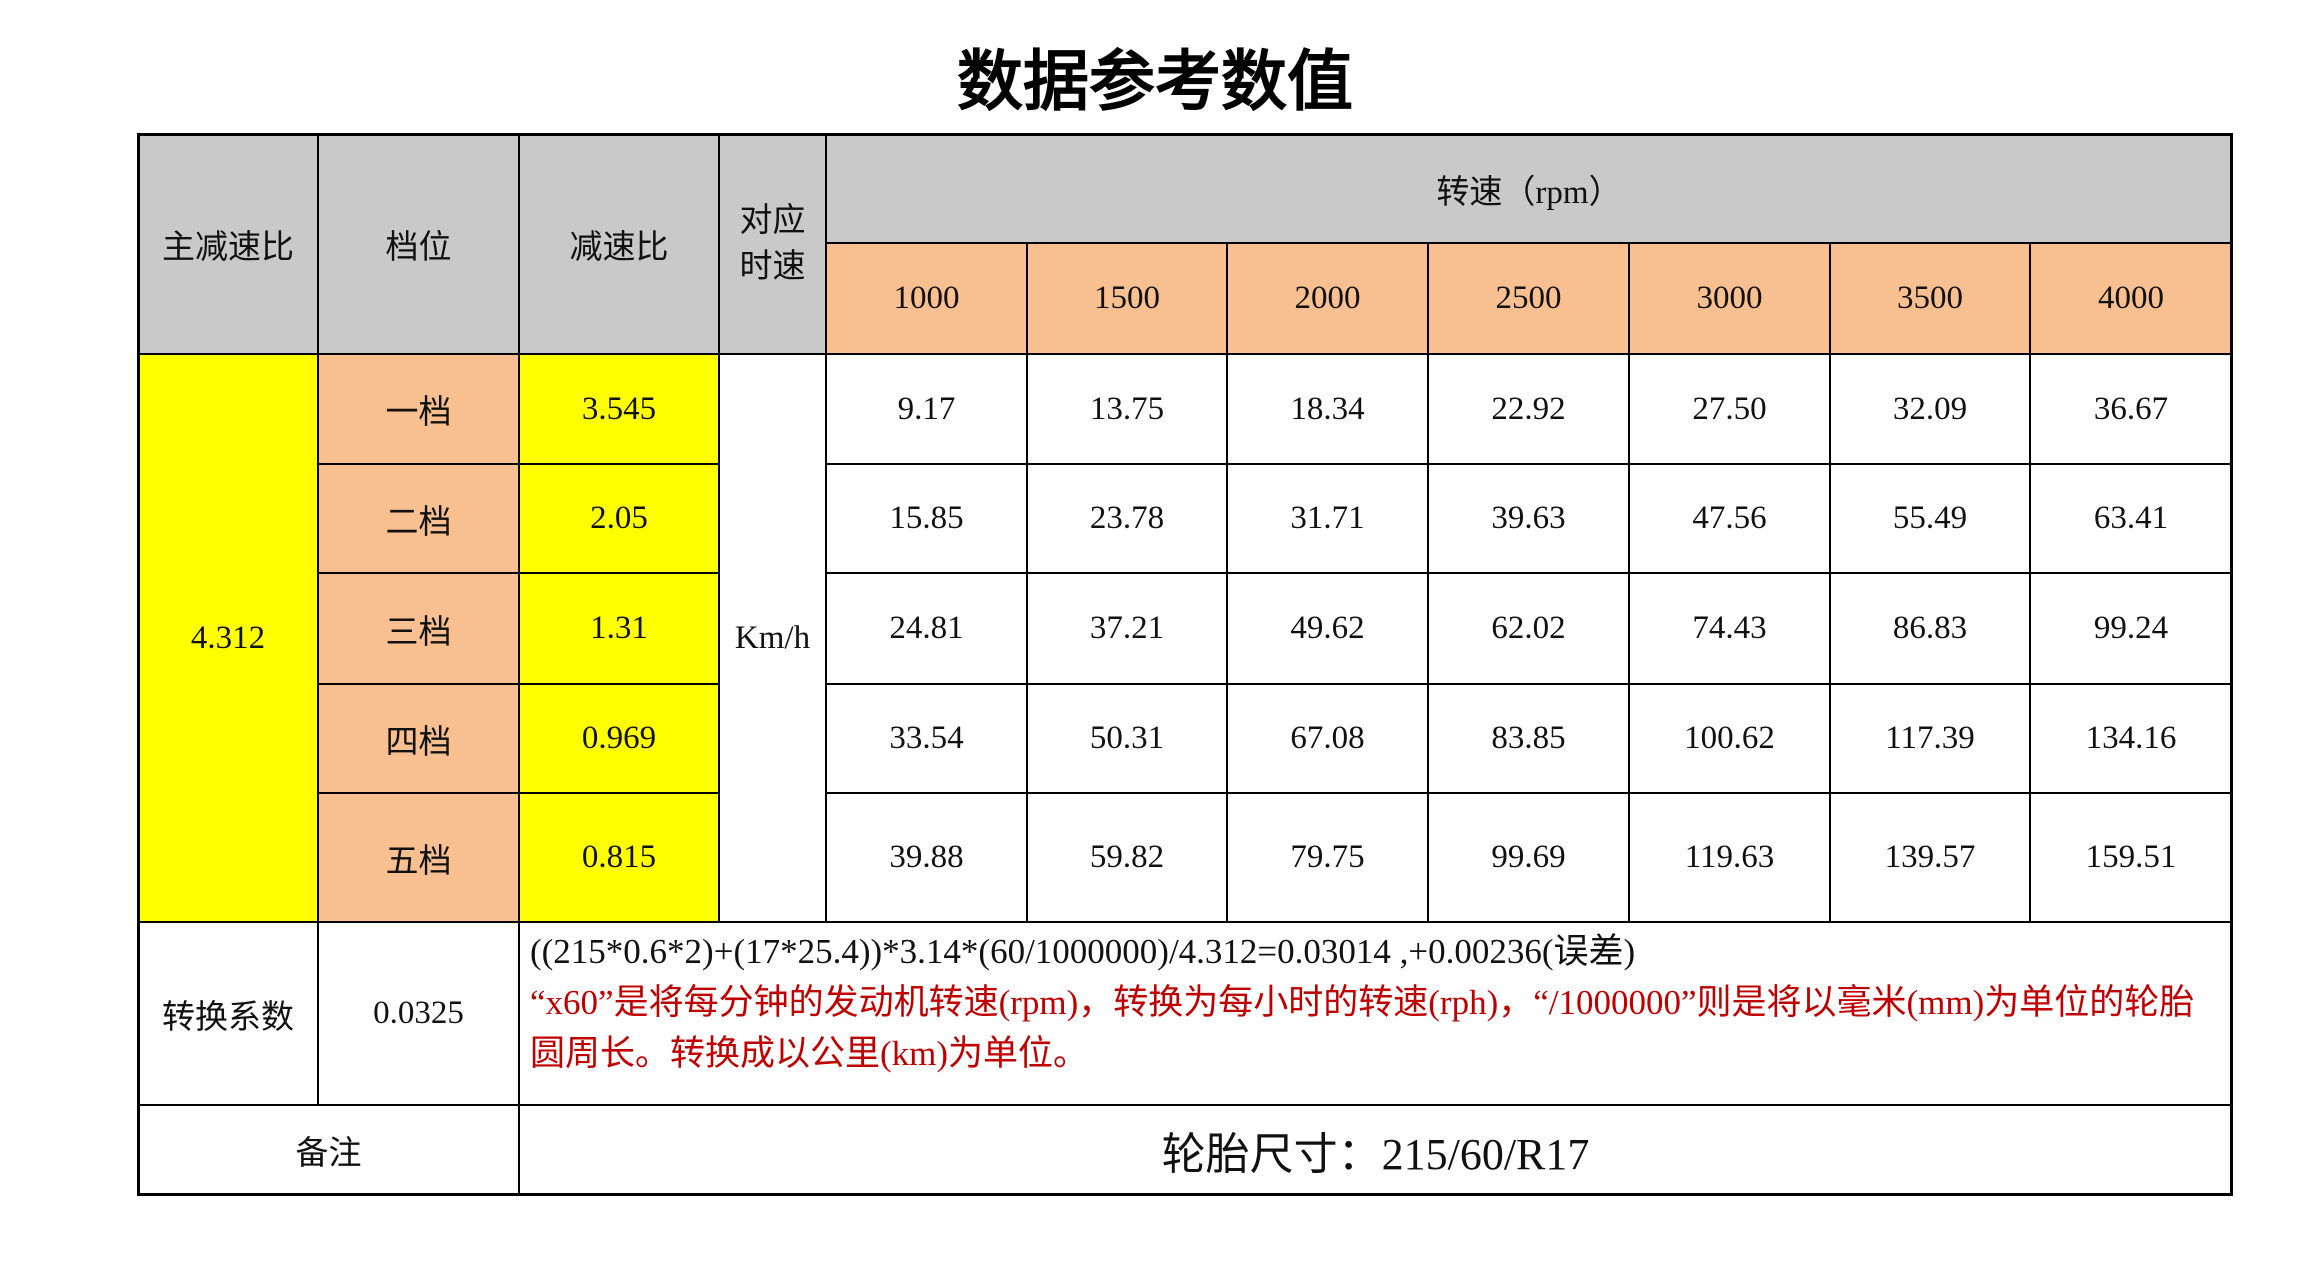 This screenshot has width=2310, height=1280. Describe the element at coordinates (2131, 518) in the screenshot. I see `speed: 63.41` at that location.